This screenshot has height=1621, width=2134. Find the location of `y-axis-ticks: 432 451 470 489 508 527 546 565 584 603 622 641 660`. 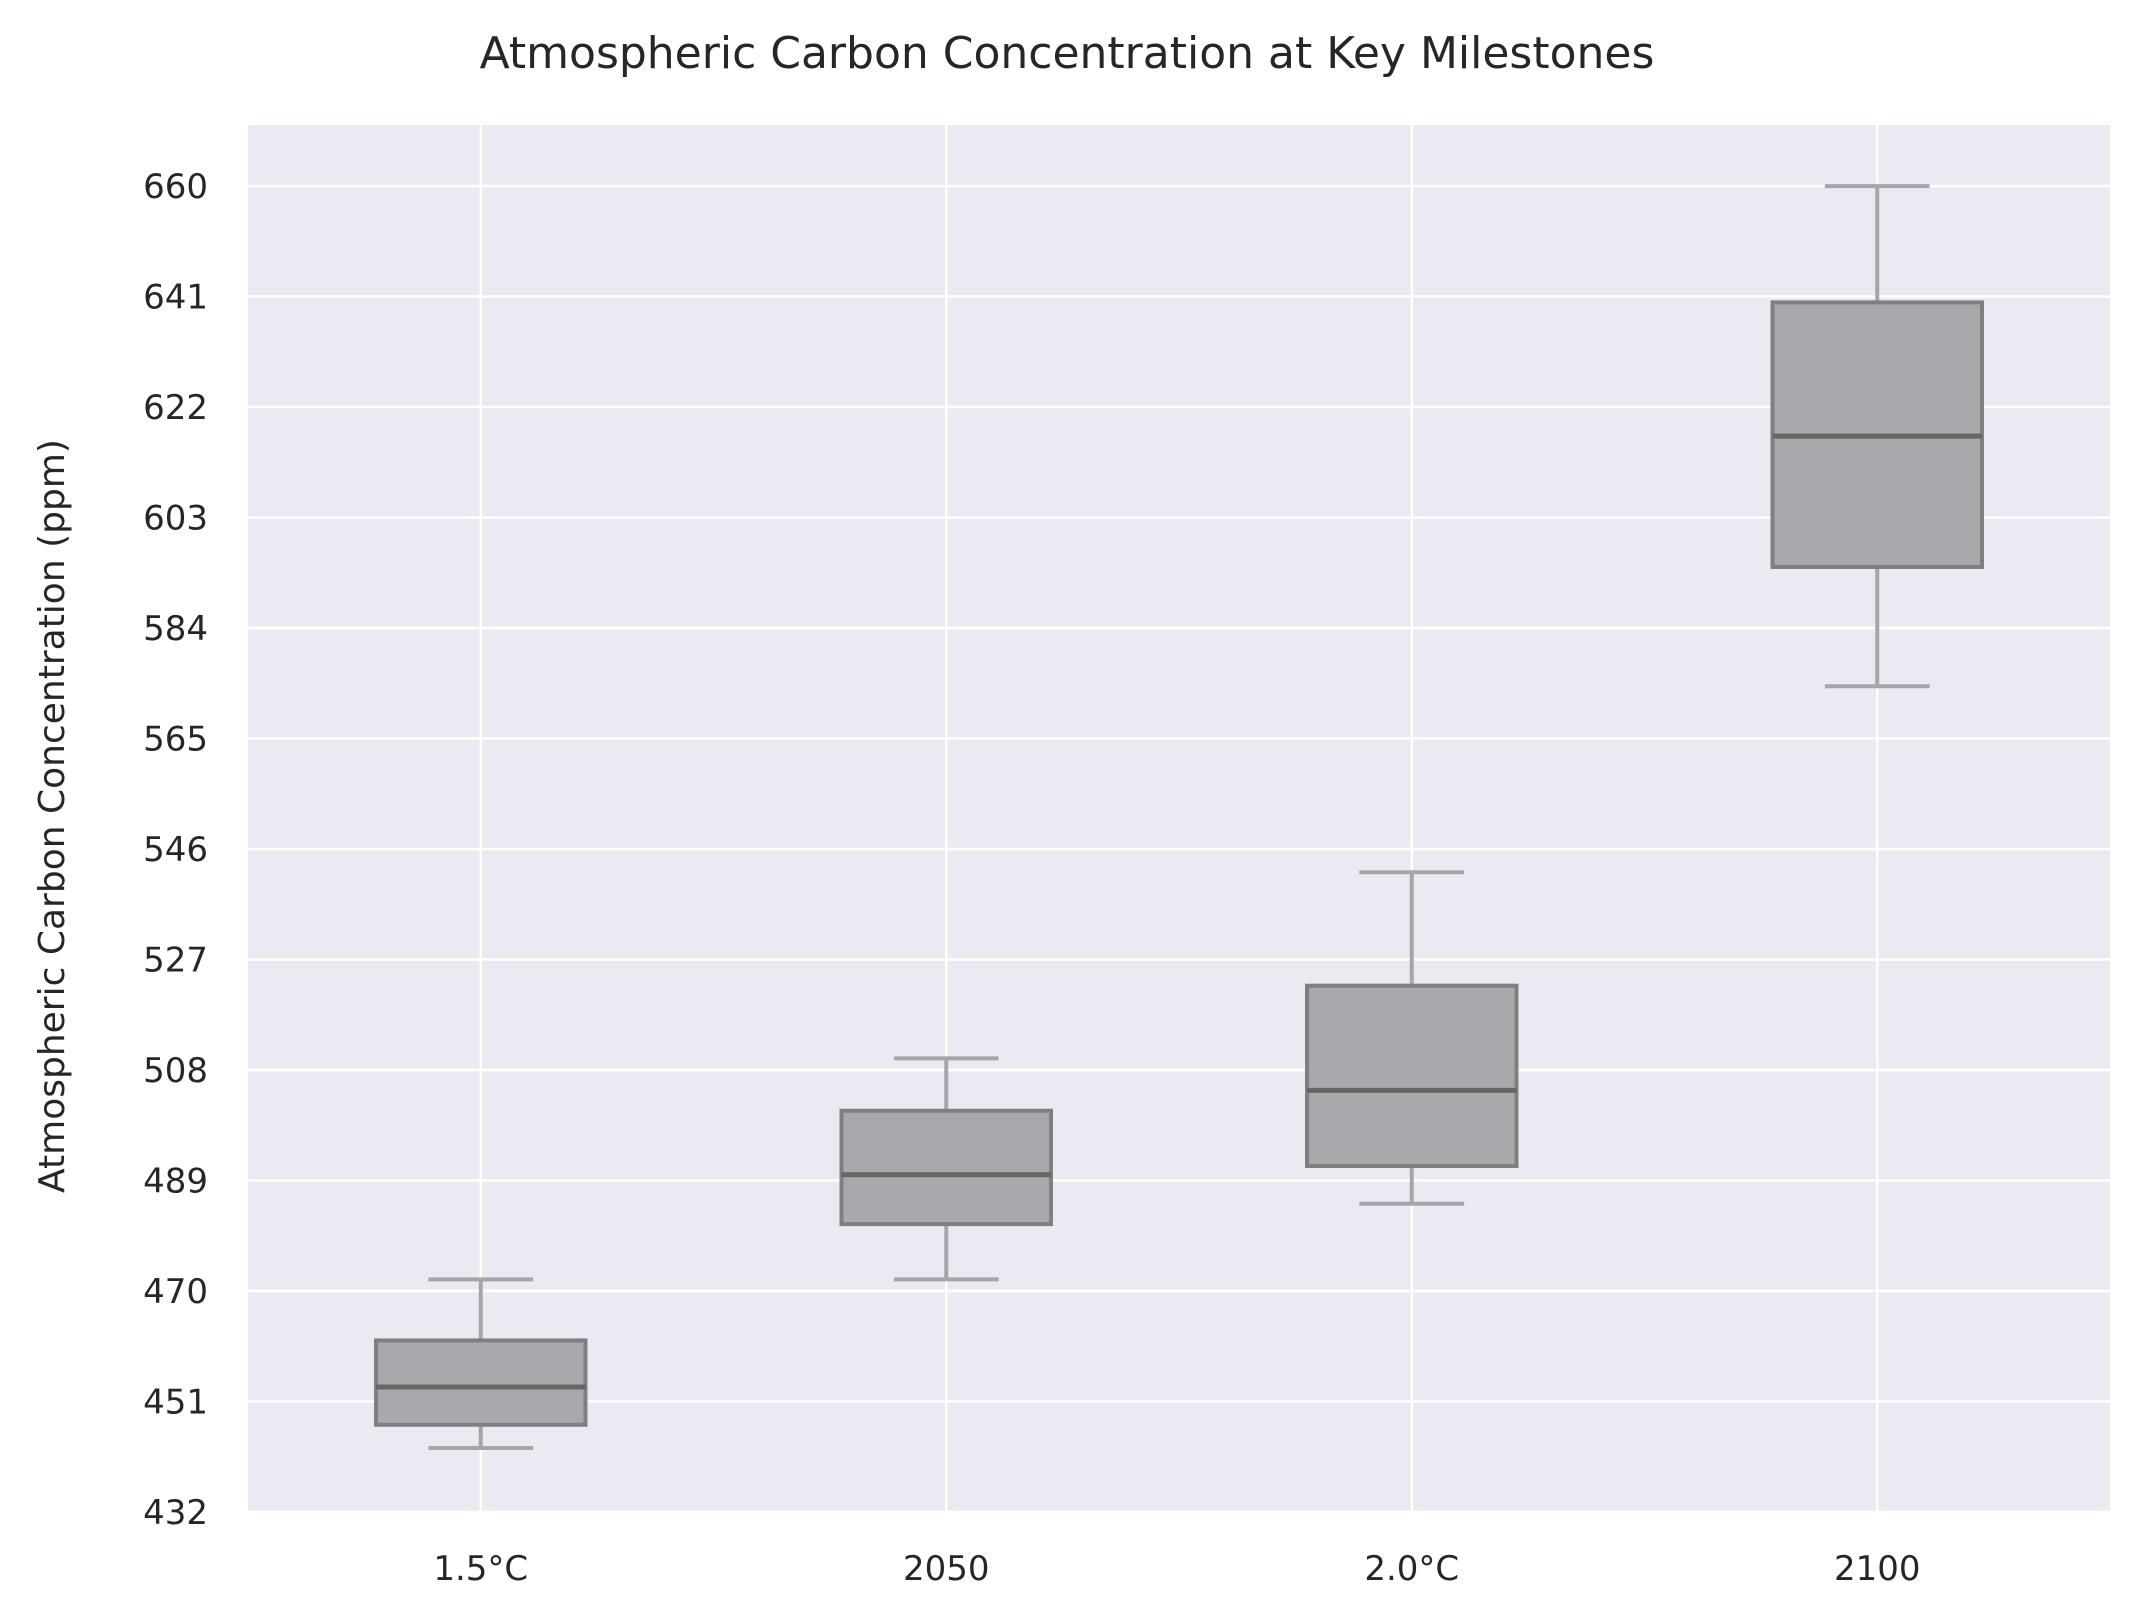

y-axis-ticks: 432 451 470 489 508 527 546 565 584 603 622 641 660 is located at coordinates (175, 850).